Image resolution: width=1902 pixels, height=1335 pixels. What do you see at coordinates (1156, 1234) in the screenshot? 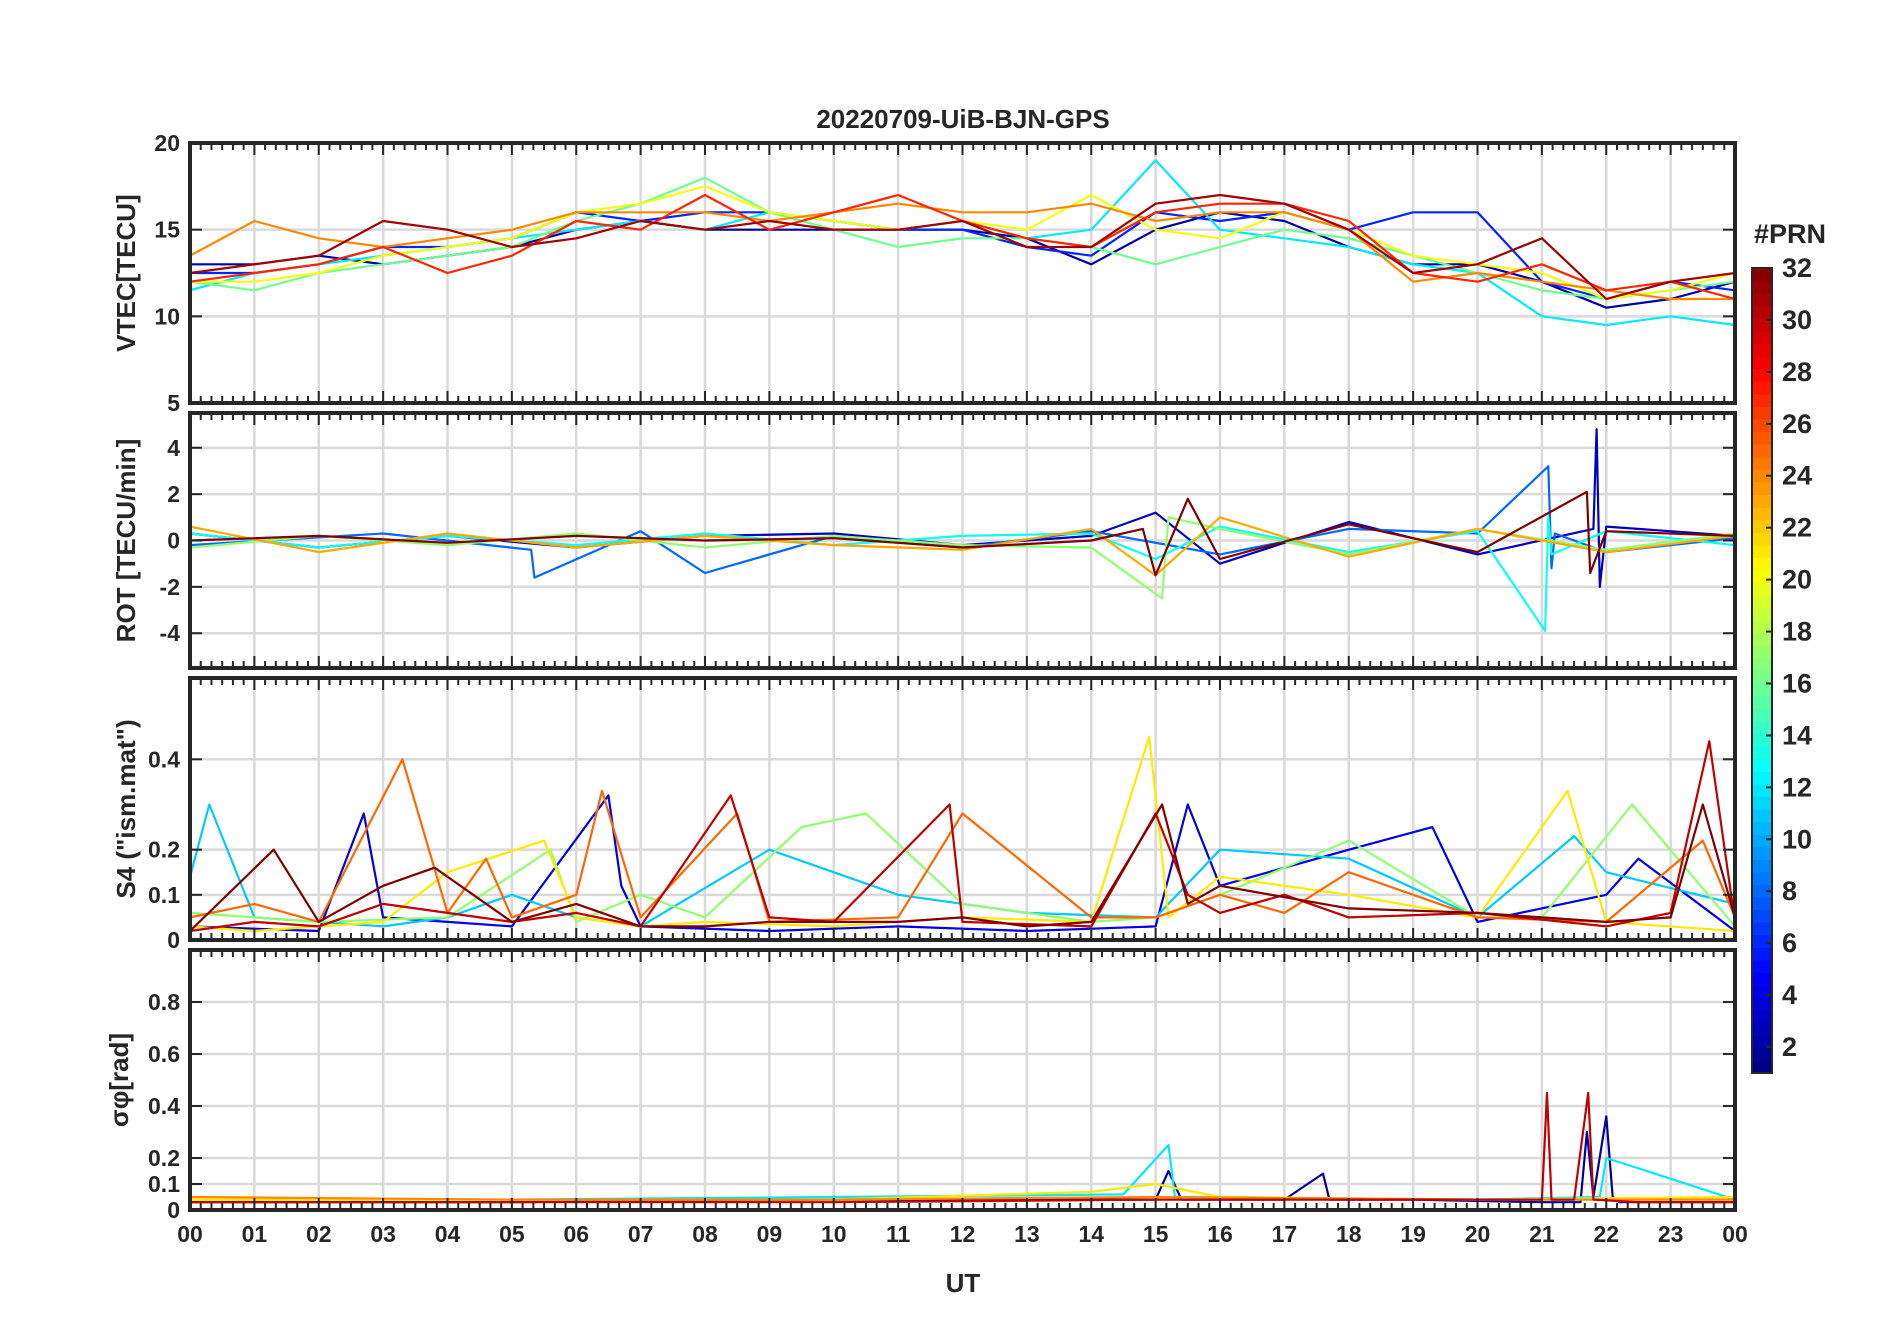
I see `x-tick-label: 15` at bounding box center [1156, 1234].